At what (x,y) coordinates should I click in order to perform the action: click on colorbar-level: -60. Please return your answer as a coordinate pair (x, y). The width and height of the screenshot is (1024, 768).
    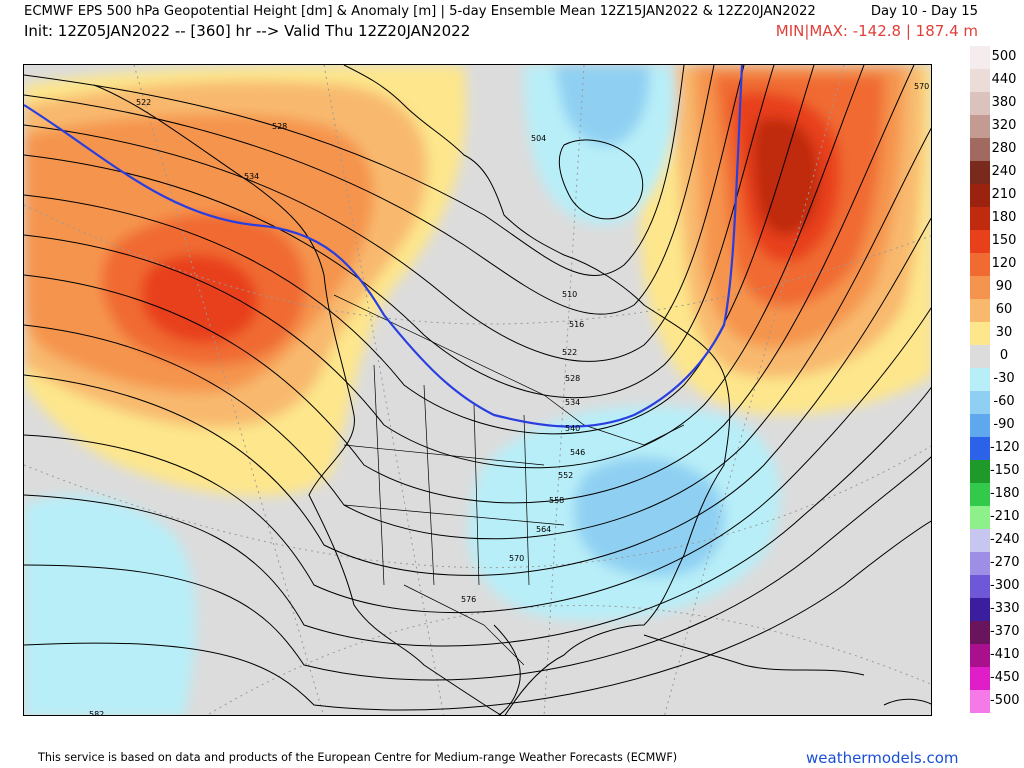
    Looking at the image, I should click on (994, 402).